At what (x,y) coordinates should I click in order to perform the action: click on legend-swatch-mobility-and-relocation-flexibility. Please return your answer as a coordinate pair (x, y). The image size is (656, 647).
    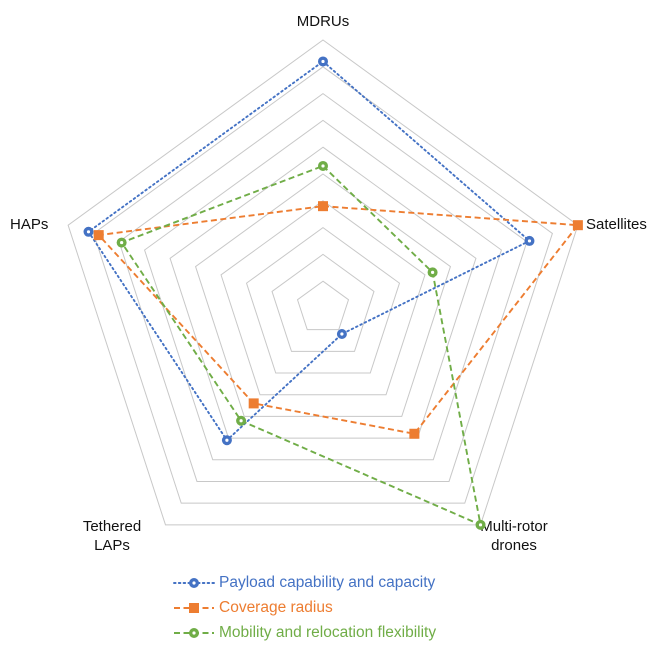
    Looking at the image, I should click on (194, 632).